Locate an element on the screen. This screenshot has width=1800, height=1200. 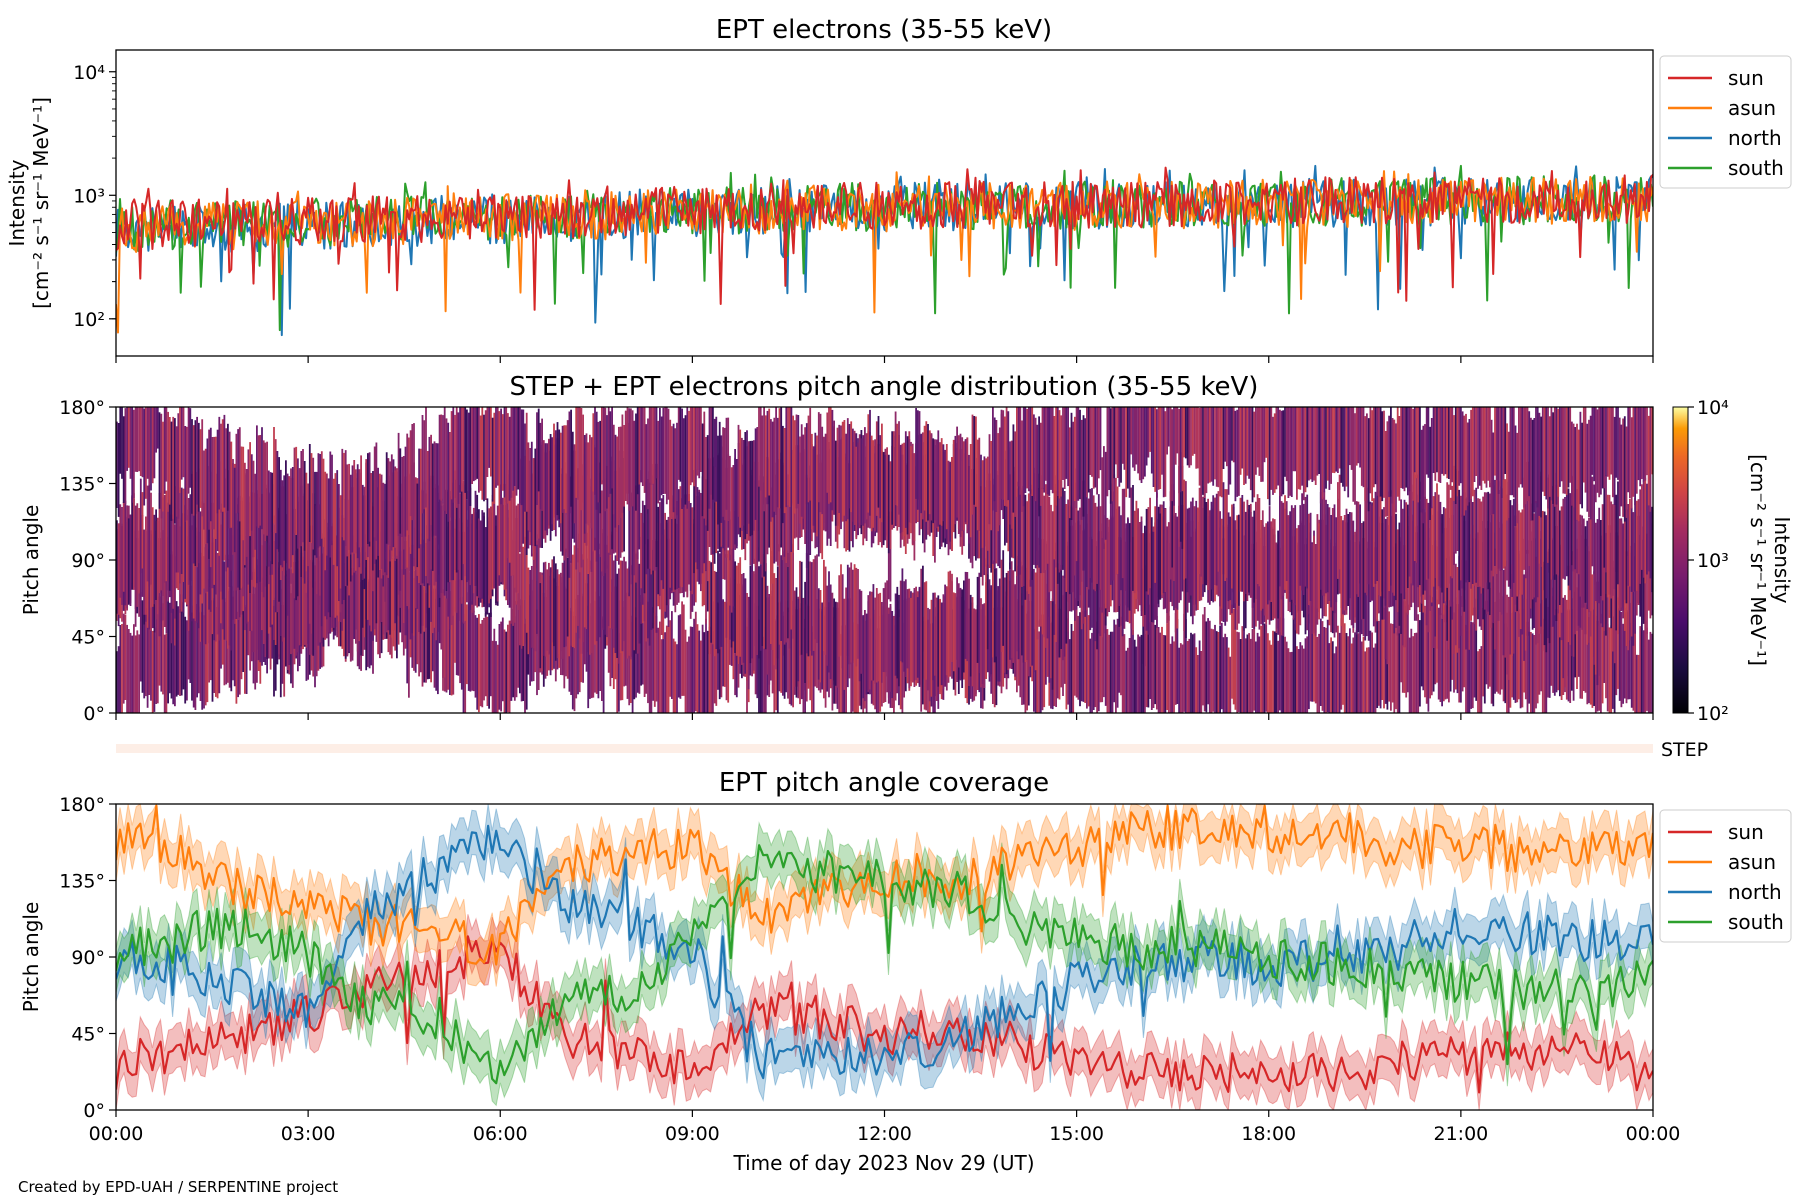
panel3-xtick-label: 15:00 is located at coordinates (1076, 1134).